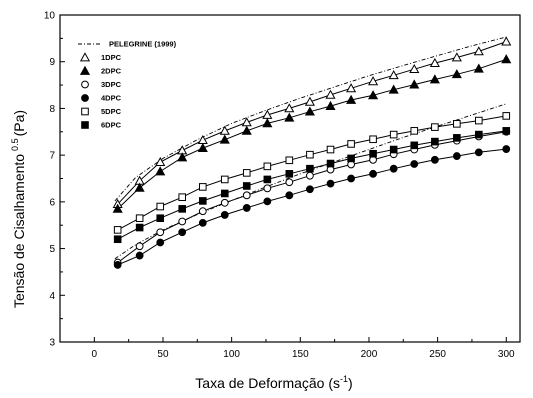  I want to click on y-axis-title: Tensão de Cisalhamento0.5(Pa), so click(18, 209).